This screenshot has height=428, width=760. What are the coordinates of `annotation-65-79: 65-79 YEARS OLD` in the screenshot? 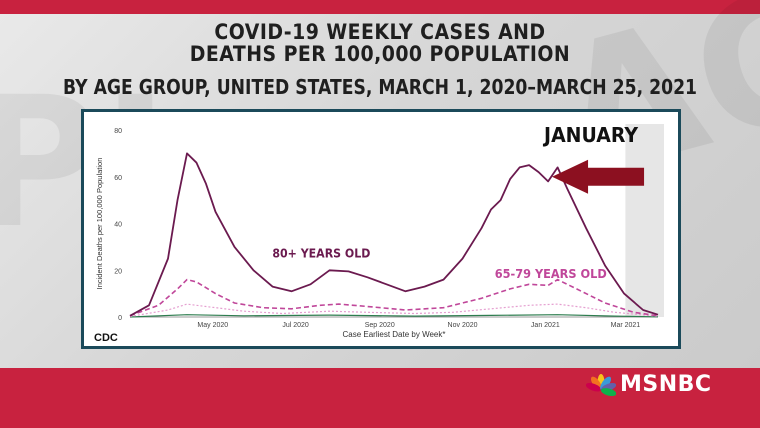 It's located at (551, 273).